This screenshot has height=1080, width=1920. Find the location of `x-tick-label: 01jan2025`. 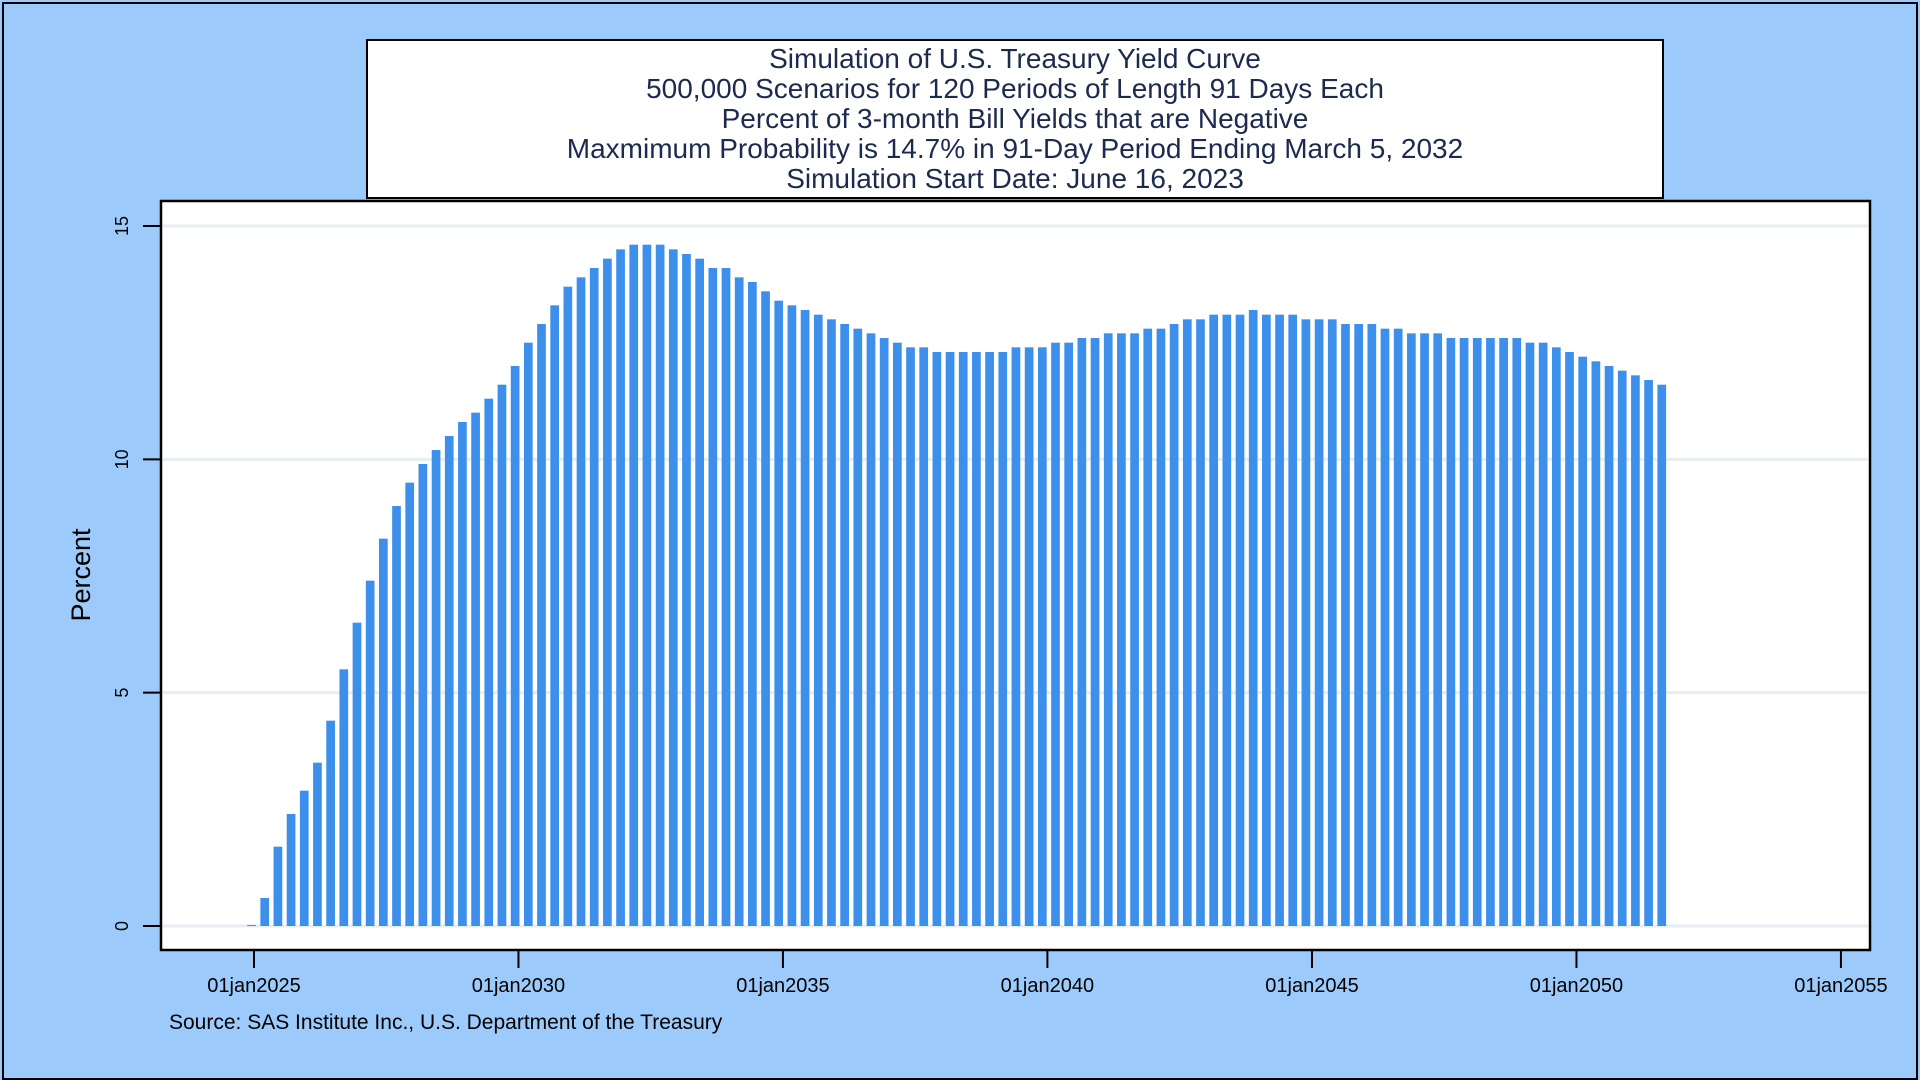

x-tick-label: 01jan2025 is located at coordinates (253, 986).